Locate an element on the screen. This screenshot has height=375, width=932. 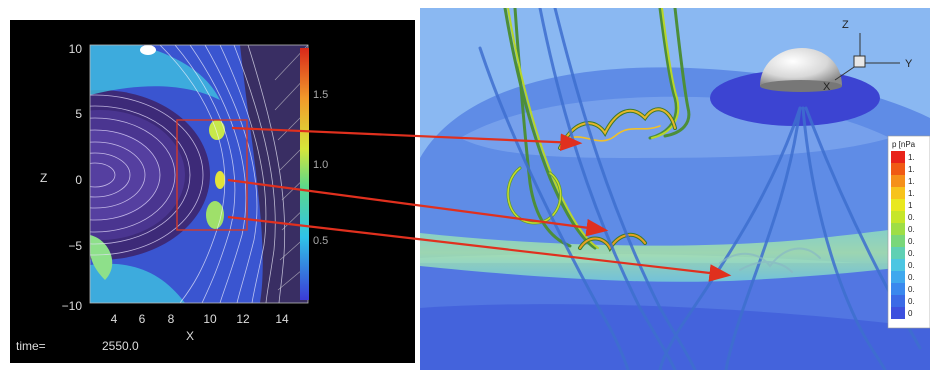
axis-x-label: X is located at coordinates (827, 87).